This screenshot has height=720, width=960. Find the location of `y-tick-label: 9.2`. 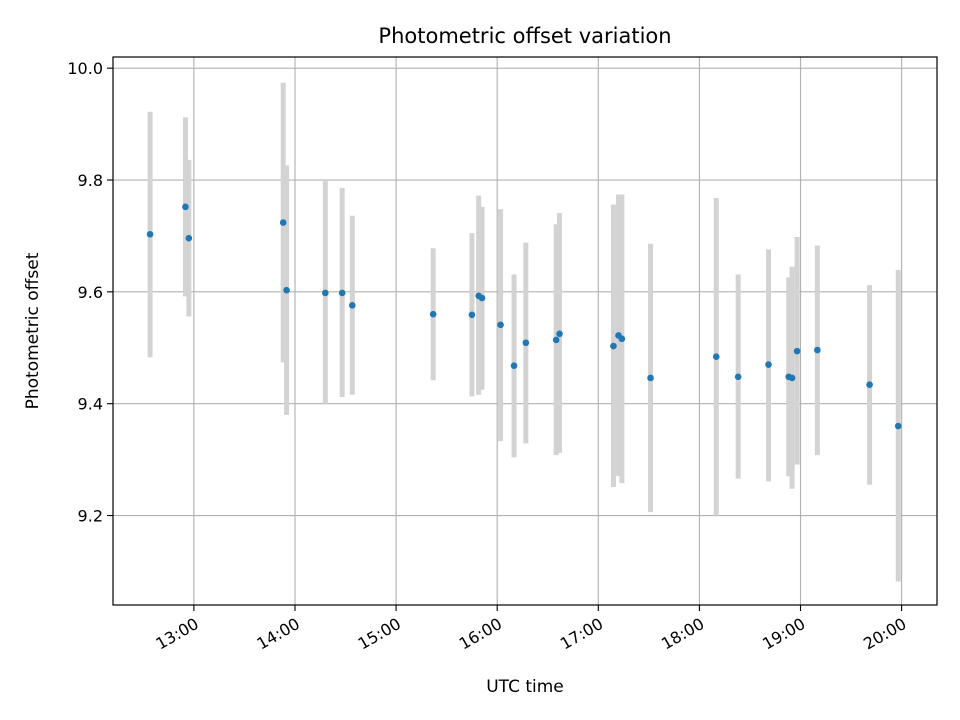

y-tick-label: 9.2 is located at coordinates (90, 516).